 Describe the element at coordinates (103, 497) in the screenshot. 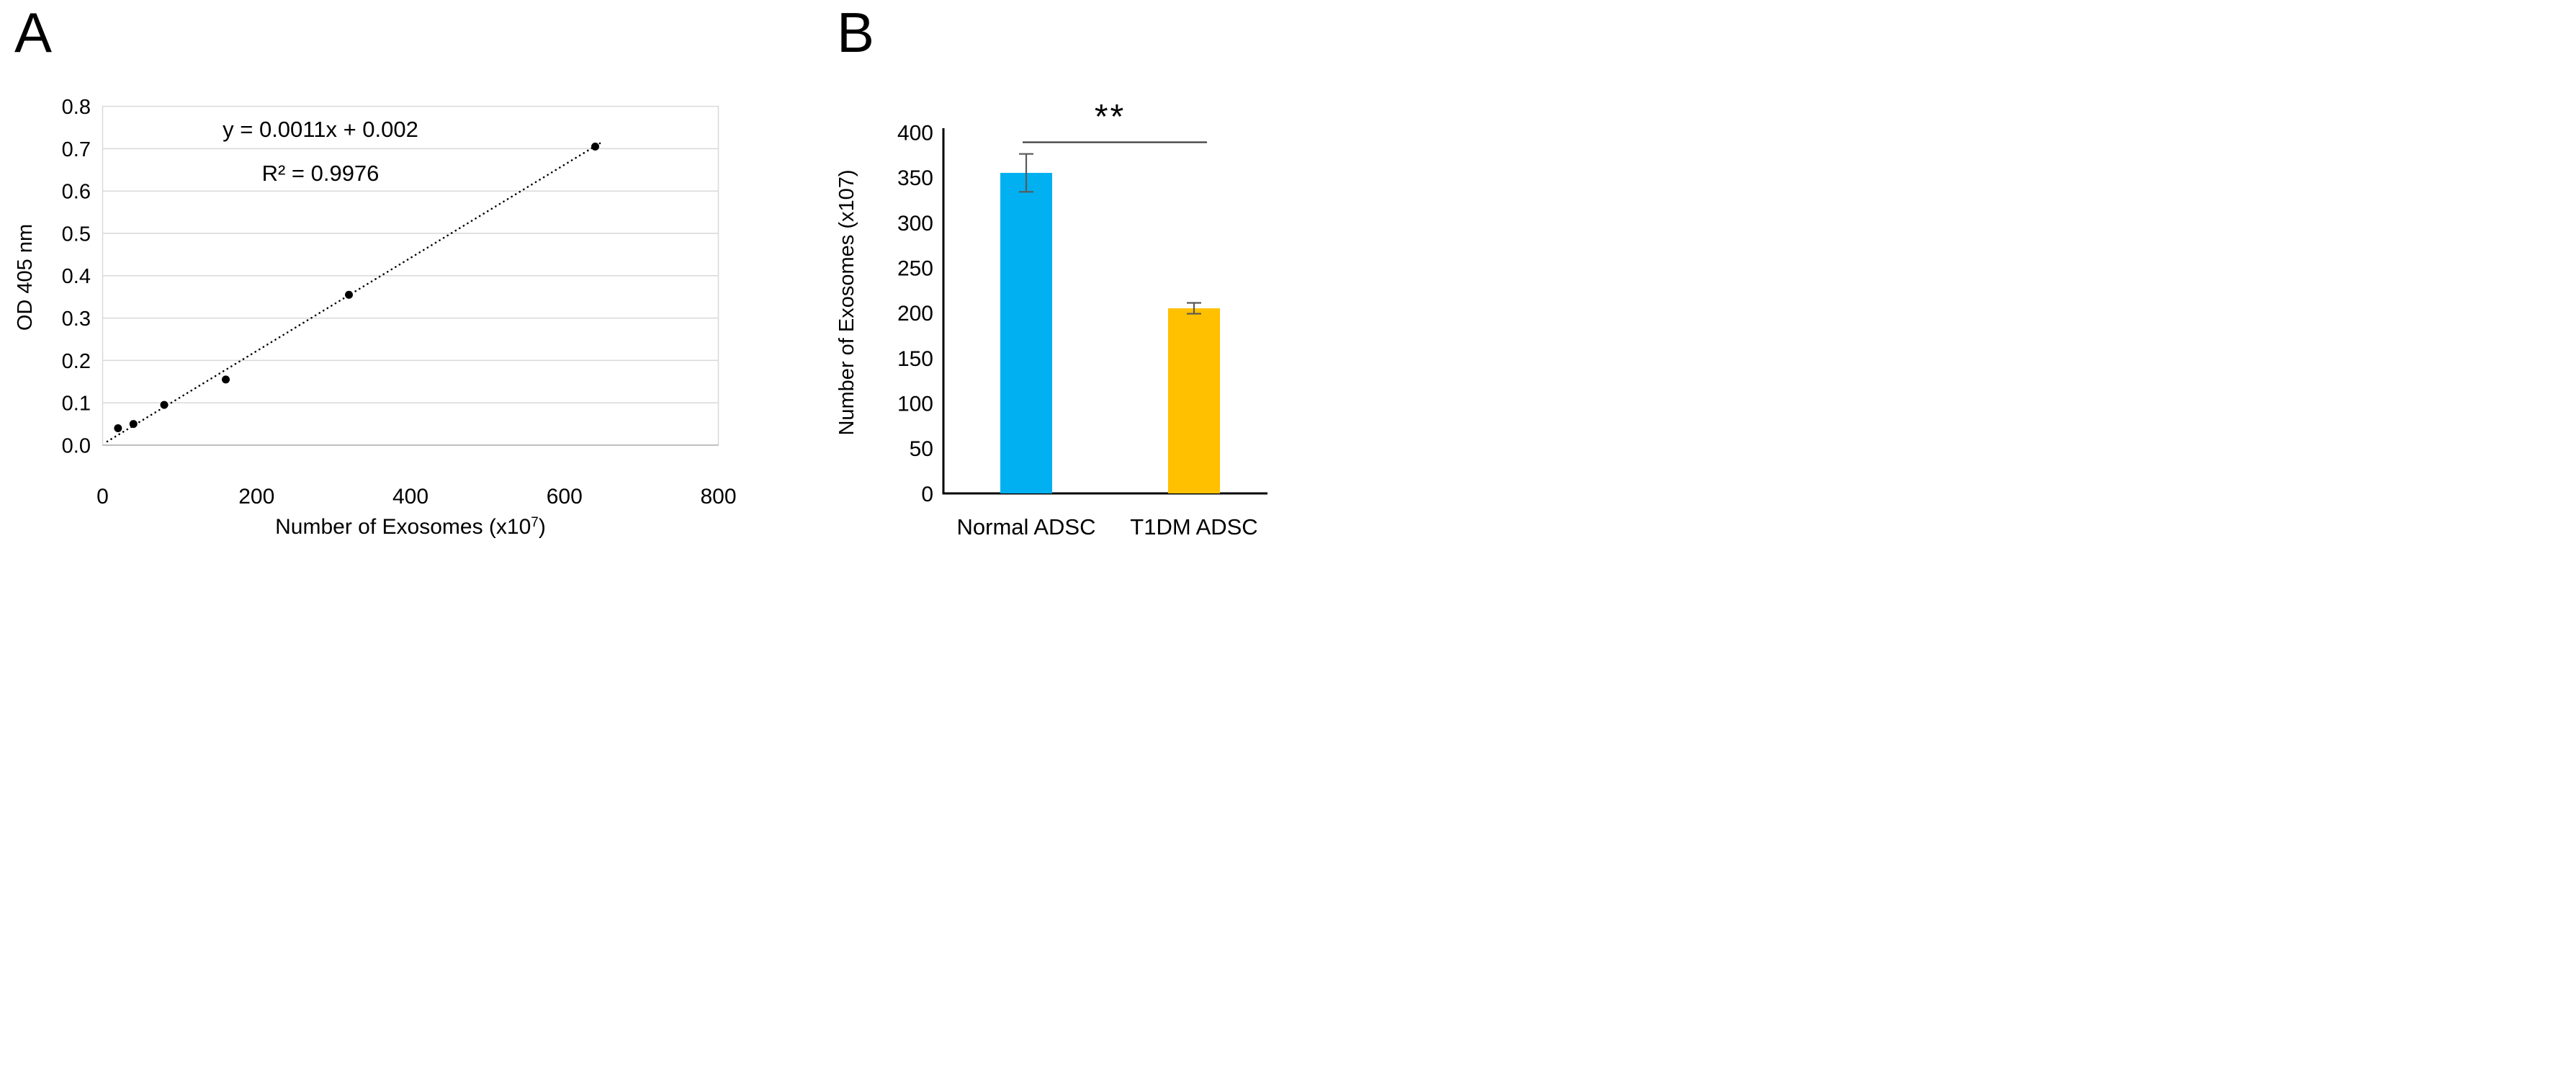

I see `x-tick-label: 0` at that location.